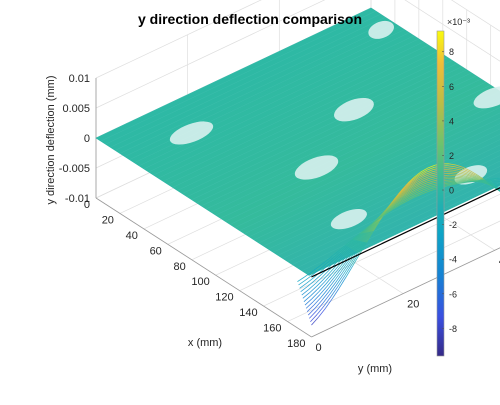 This screenshot has height=405, width=500. I want to click on colorbar-tick-label: 0, so click(451, 191).